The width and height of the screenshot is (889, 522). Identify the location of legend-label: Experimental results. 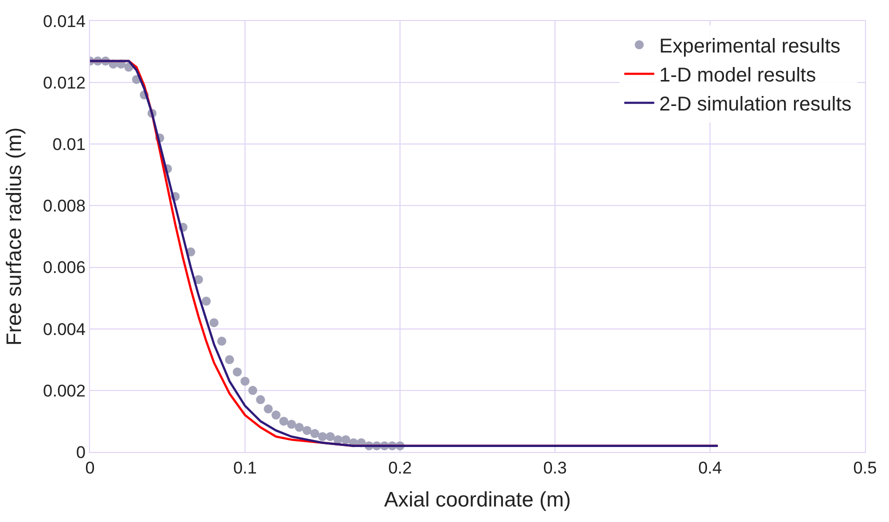
(749, 47).